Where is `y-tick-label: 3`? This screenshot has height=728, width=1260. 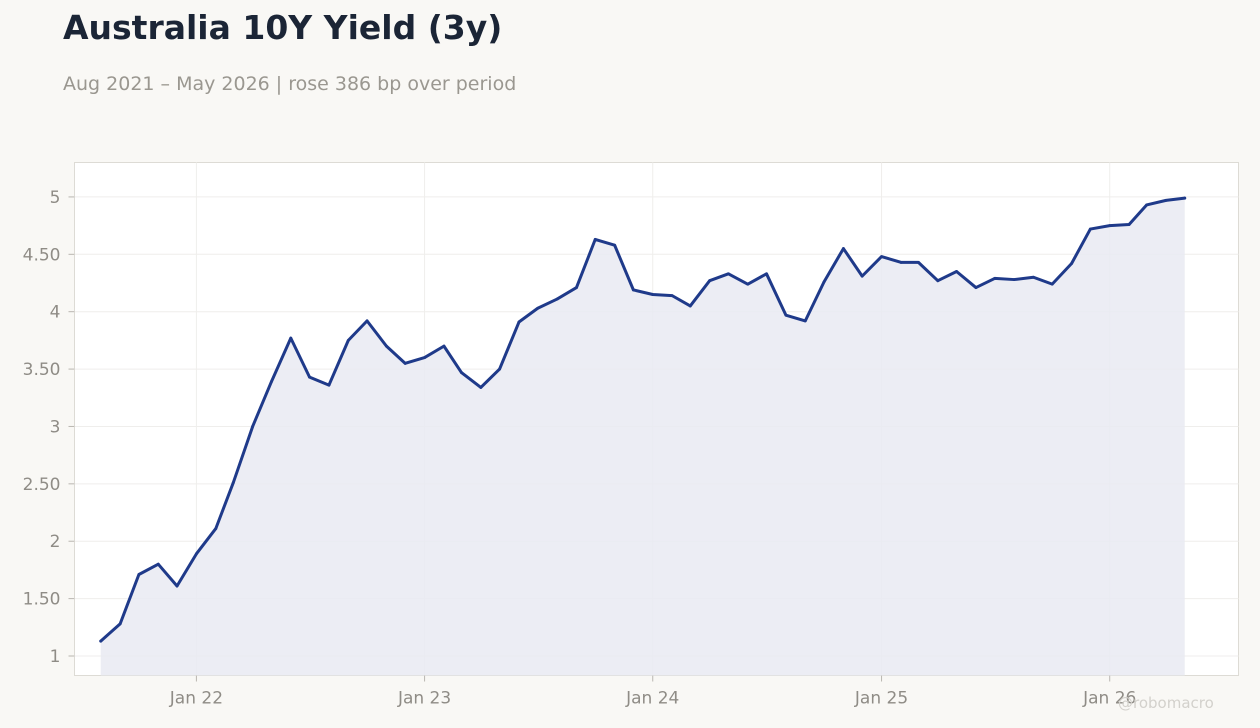
y-tick-label: 3 is located at coordinates (55, 427).